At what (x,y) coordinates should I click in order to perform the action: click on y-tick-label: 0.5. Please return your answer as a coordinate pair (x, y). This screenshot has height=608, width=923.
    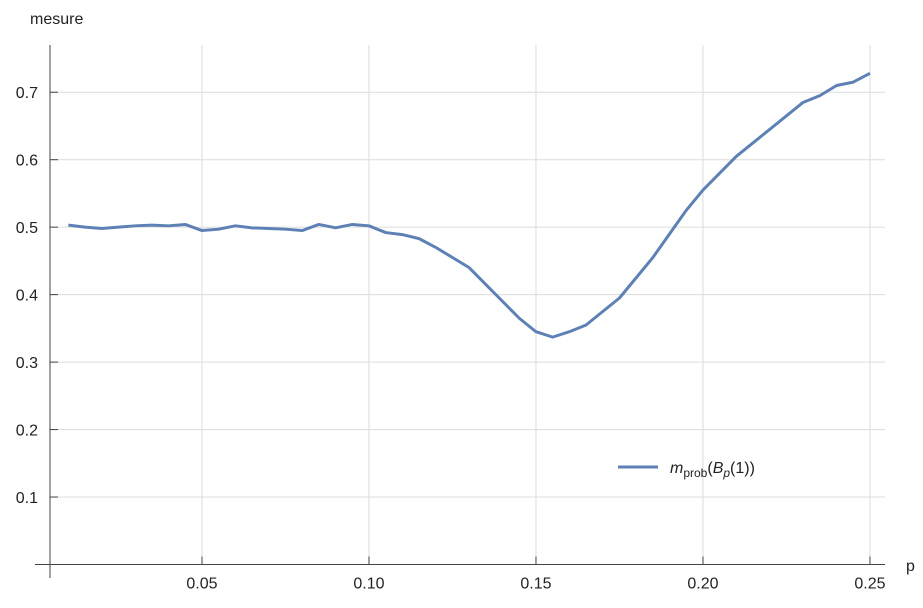
    Looking at the image, I should click on (27, 228).